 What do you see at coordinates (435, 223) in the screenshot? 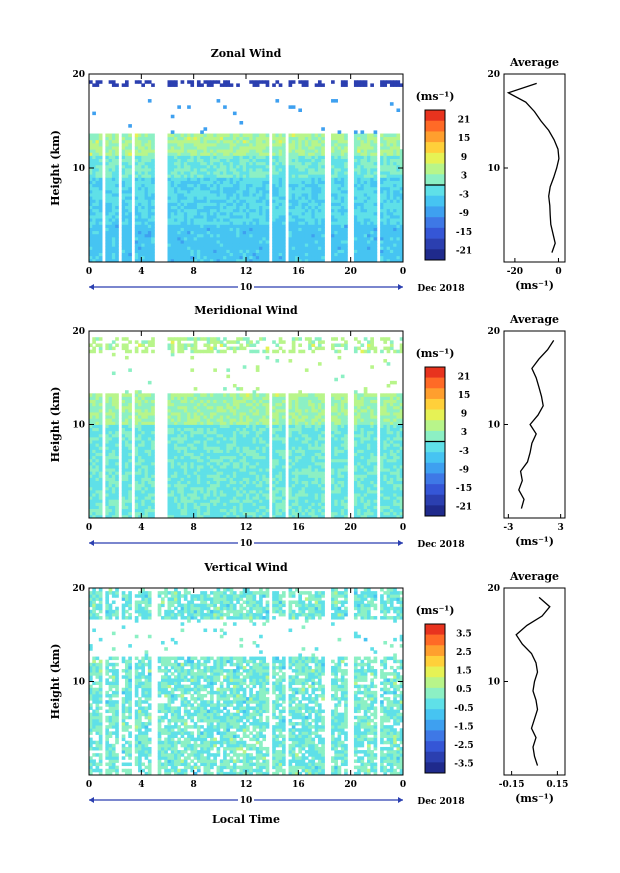
I see `colorbar-swatch` at bounding box center [435, 223].